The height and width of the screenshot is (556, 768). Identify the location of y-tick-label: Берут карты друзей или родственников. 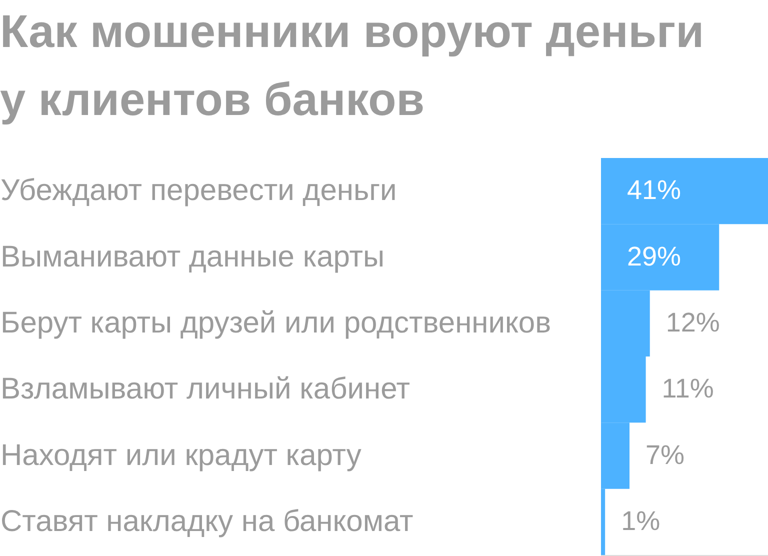
(276, 323).